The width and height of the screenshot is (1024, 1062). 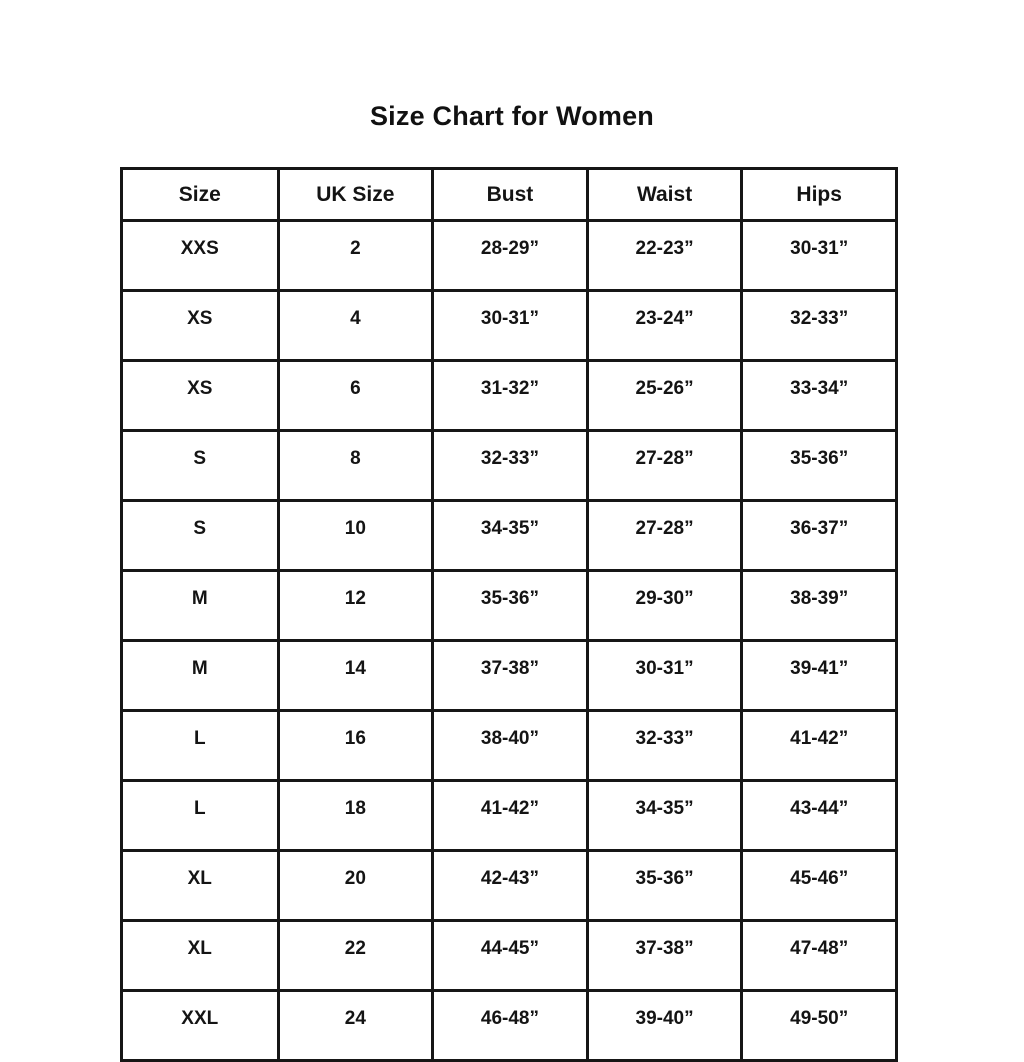 I want to click on table-row: XS 4 30-31” 23-24” 32-33”, so click(x=509, y=325).